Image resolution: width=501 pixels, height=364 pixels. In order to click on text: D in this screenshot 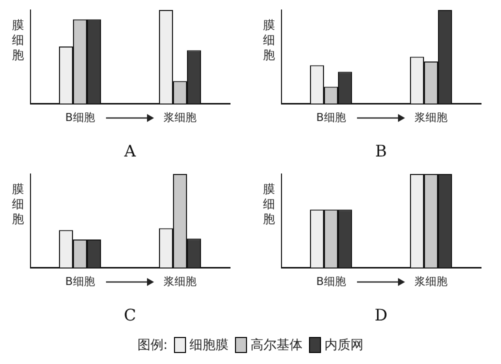, I will do `click(381, 315)`.